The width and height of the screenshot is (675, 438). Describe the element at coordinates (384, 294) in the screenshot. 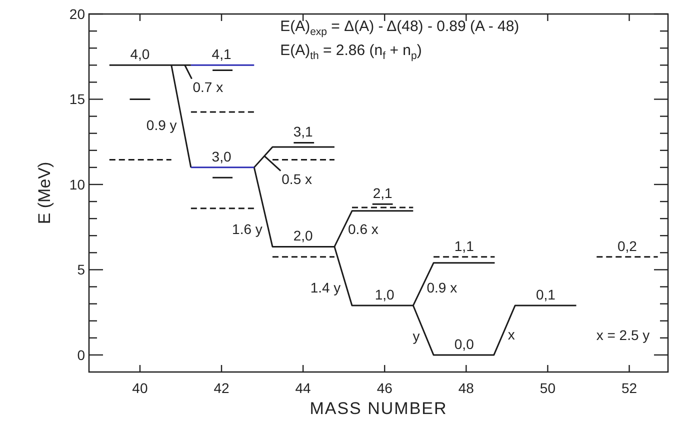

I see `annotation: 1,0` at that location.